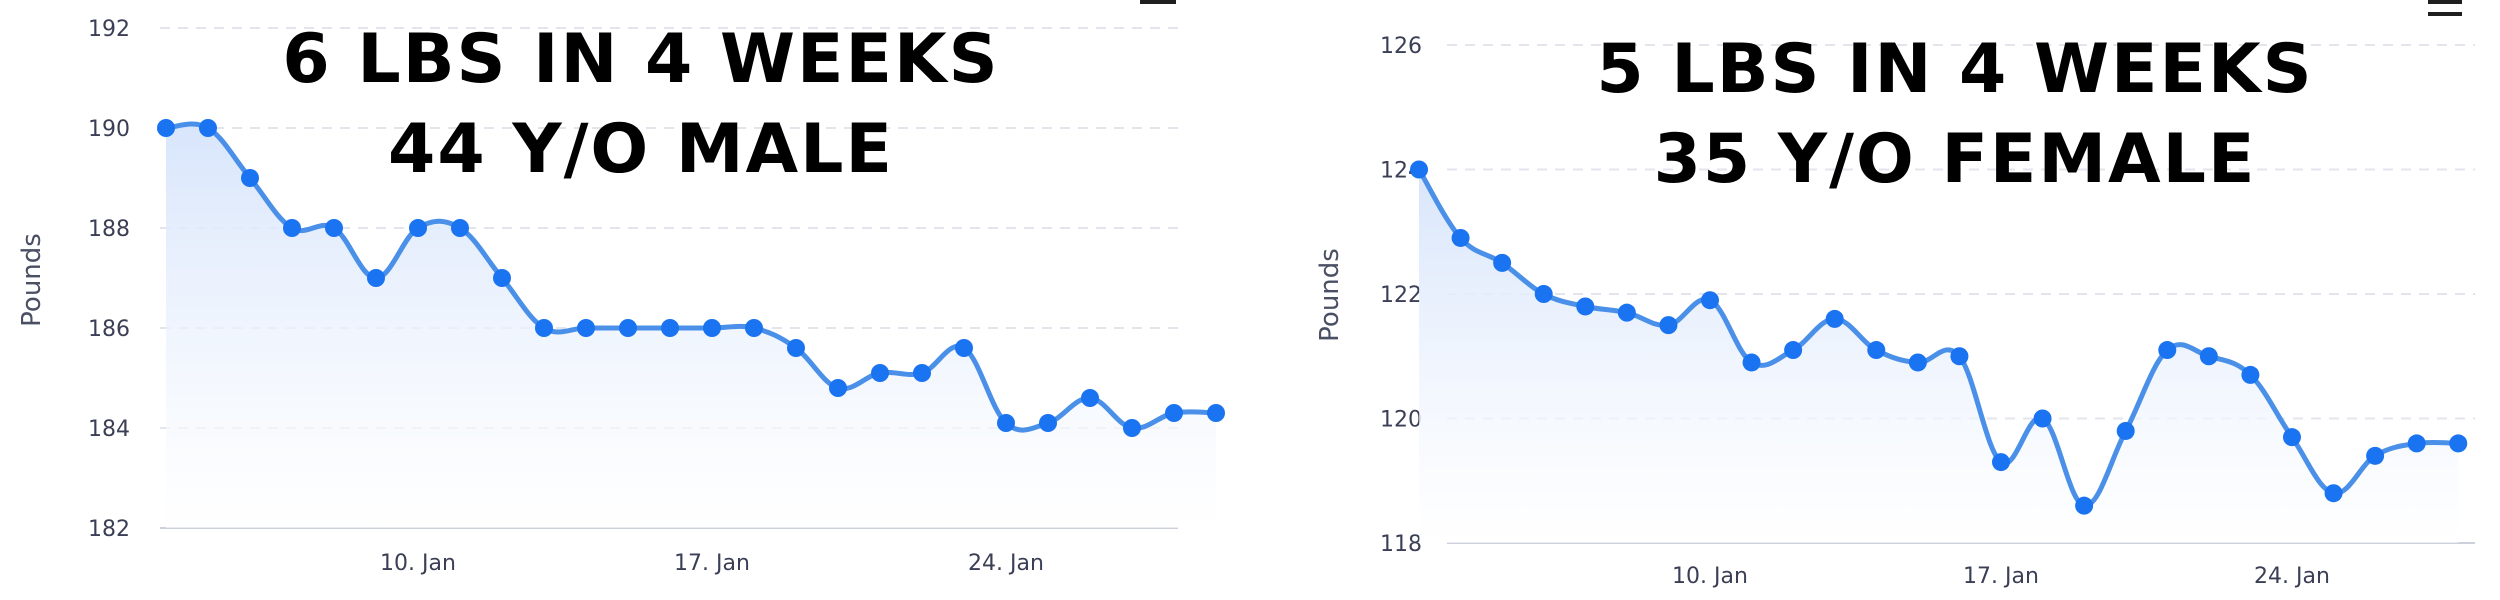 This screenshot has height=600, width=2500. I want to click on y-tick-label: 126, so click(1401, 46).